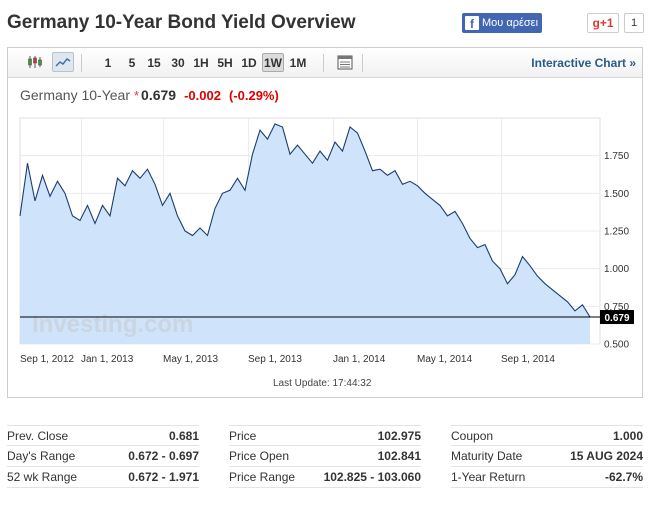 The image size is (652, 515). What do you see at coordinates (243, 435) in the screenshot?
I see `stat-label: Price` at bounding box center [243, 435].